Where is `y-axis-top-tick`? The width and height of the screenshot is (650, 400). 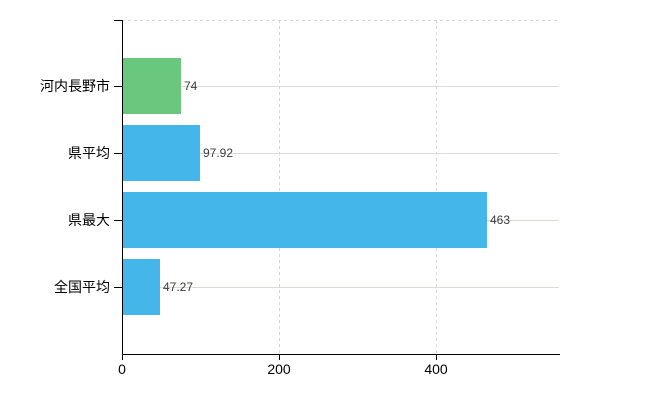
y-axis-top-tick is located at coordinates (118, 20).